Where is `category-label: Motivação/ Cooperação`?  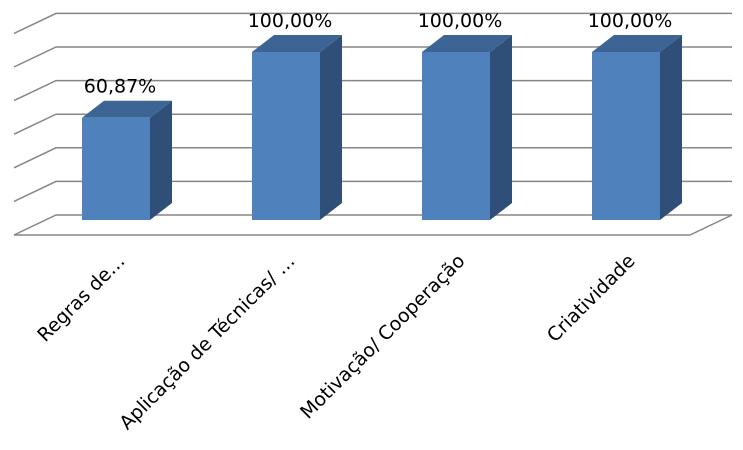
category-label: Motivação/ Cooperação is located at coordinates (382, 336).